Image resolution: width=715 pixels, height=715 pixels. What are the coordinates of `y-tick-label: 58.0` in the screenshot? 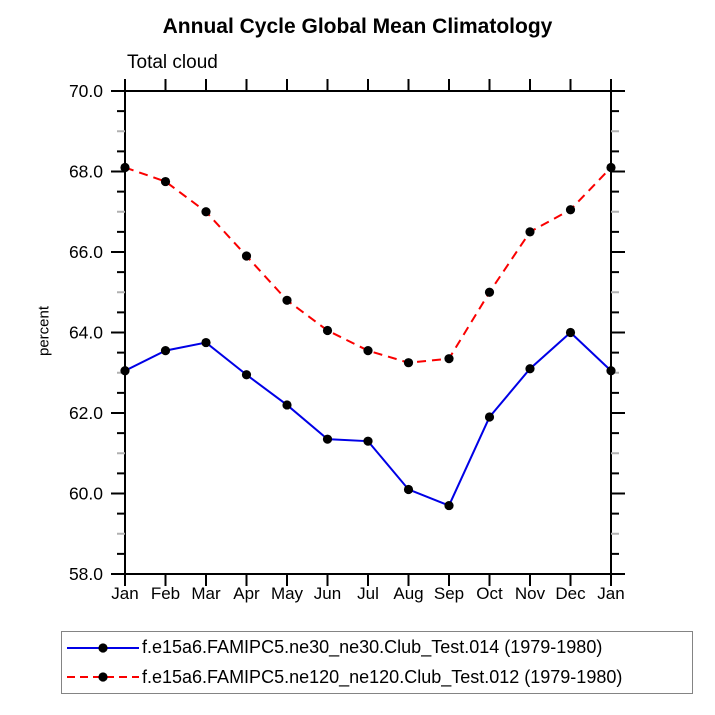 It's located at (86, 574).